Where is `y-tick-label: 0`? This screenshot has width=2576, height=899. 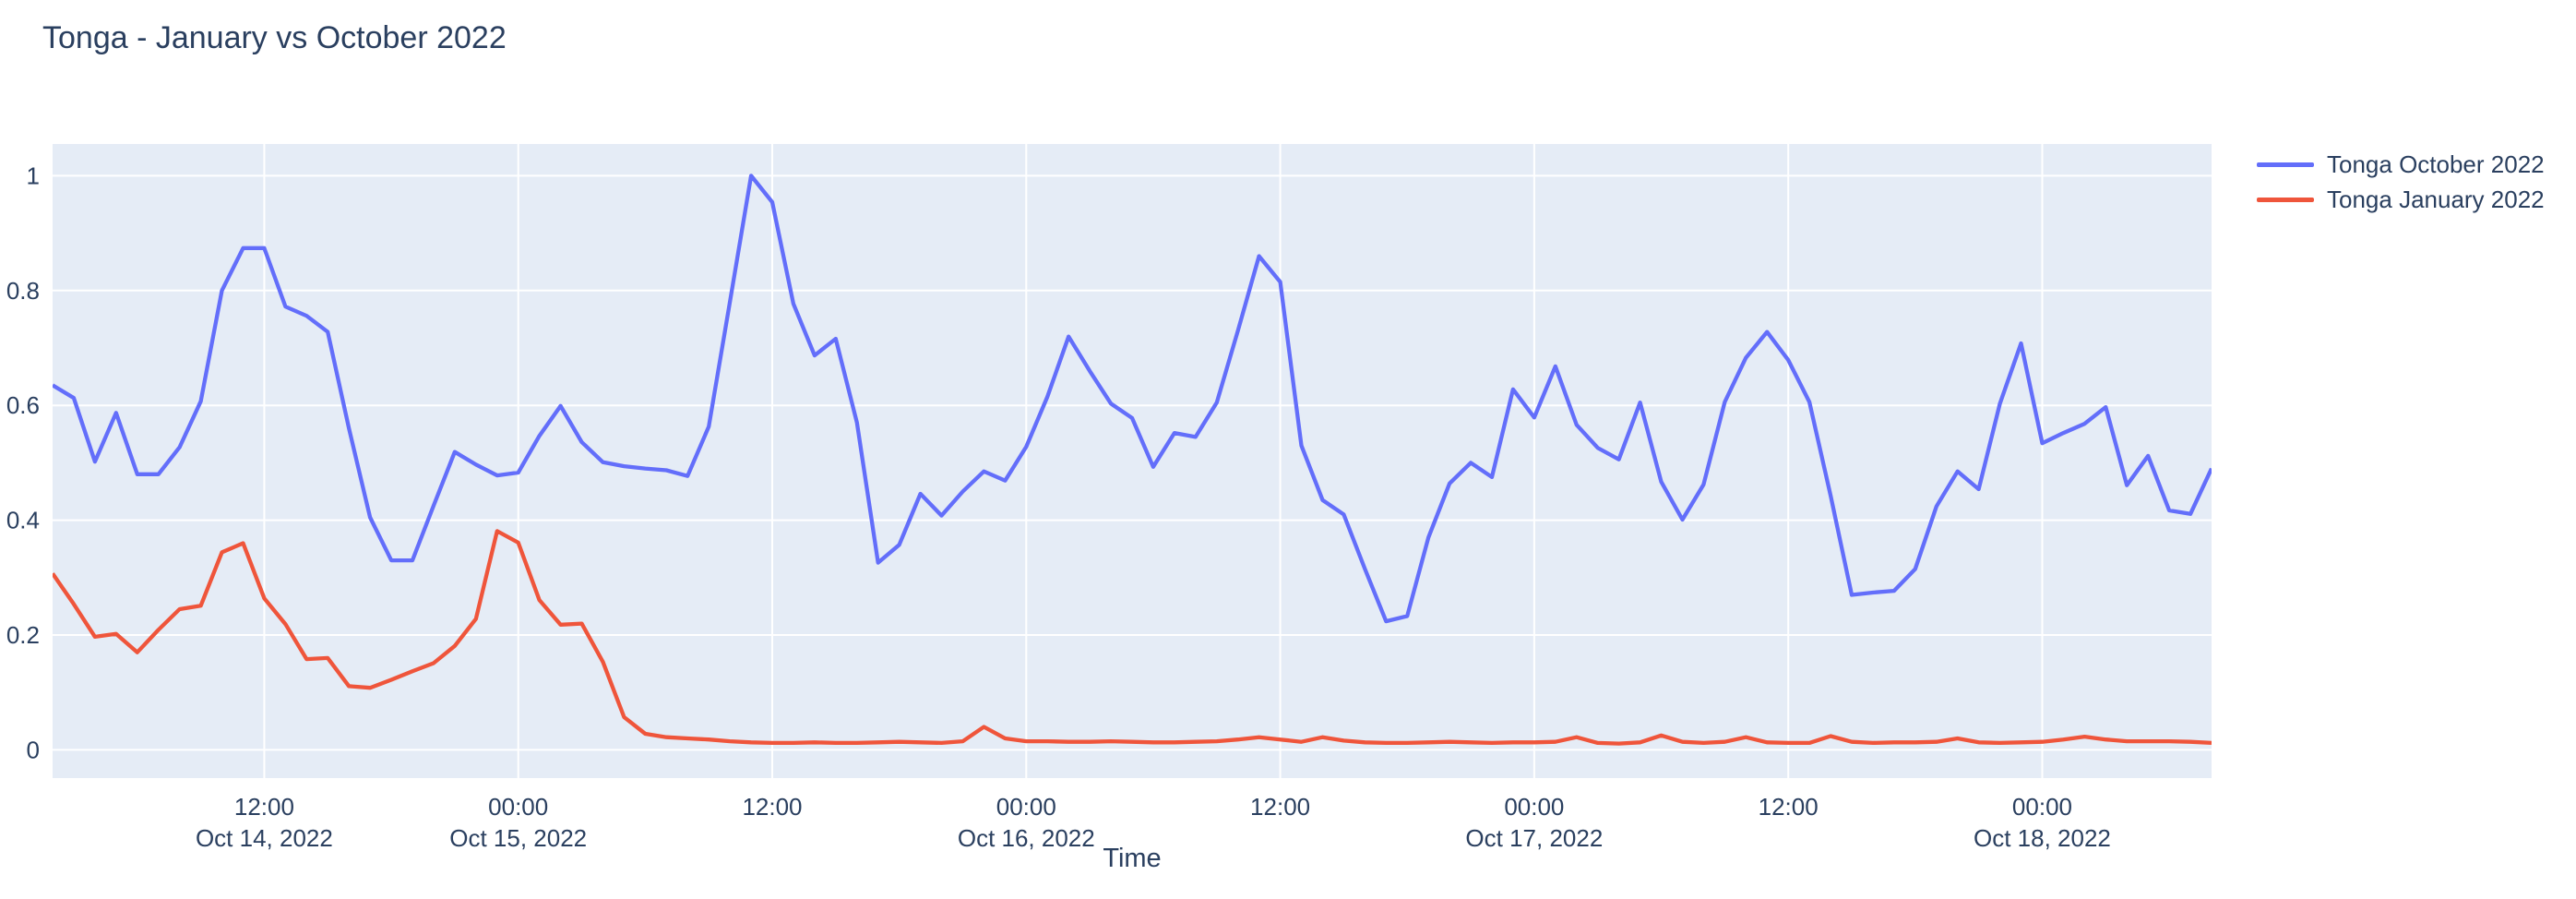
y-tick-label: 0 is located at coordinates (33, 749).